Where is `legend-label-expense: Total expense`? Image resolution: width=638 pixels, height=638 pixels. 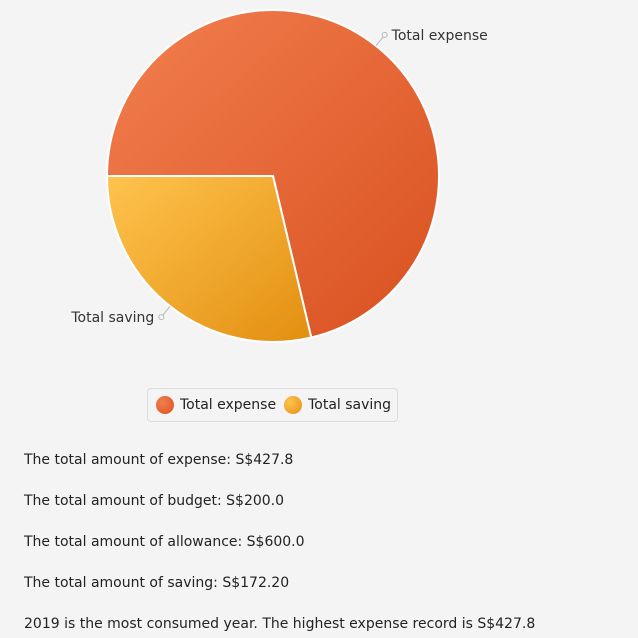 legend-label-expense: Total expense is located at coordinates (228, 405).